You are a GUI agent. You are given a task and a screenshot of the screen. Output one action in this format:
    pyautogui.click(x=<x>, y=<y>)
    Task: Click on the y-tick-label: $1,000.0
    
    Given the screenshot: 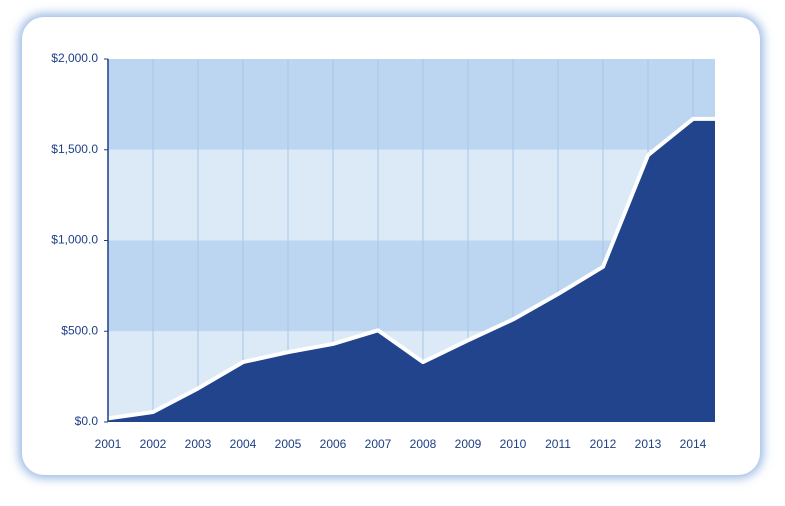 What is the action you would take?
    pyautogui.click(x=74, y=240)
    